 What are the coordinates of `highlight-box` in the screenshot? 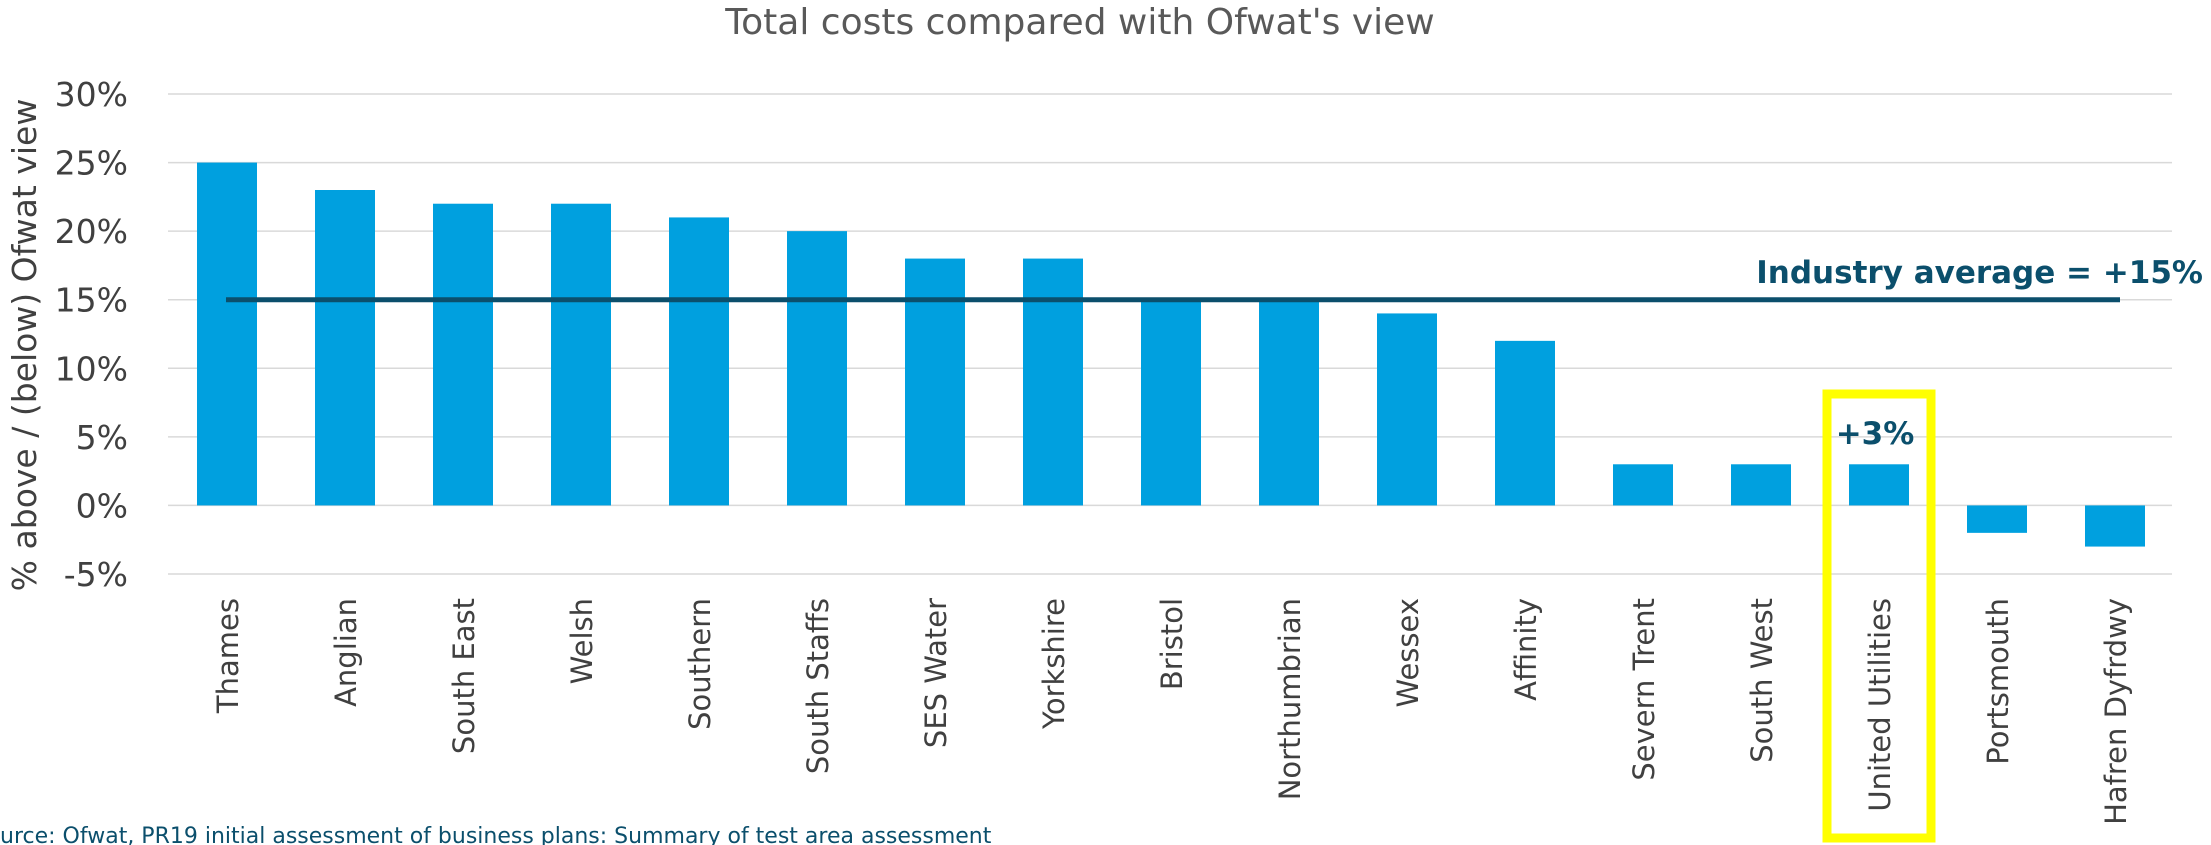 It's located at (1879, 616).